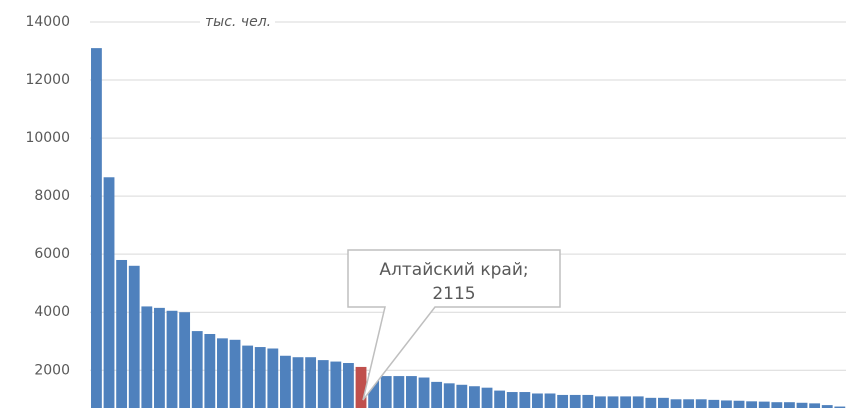 This screenshot has width=856, height=408. I want to click on unit-label-bg, so click(237, 22).